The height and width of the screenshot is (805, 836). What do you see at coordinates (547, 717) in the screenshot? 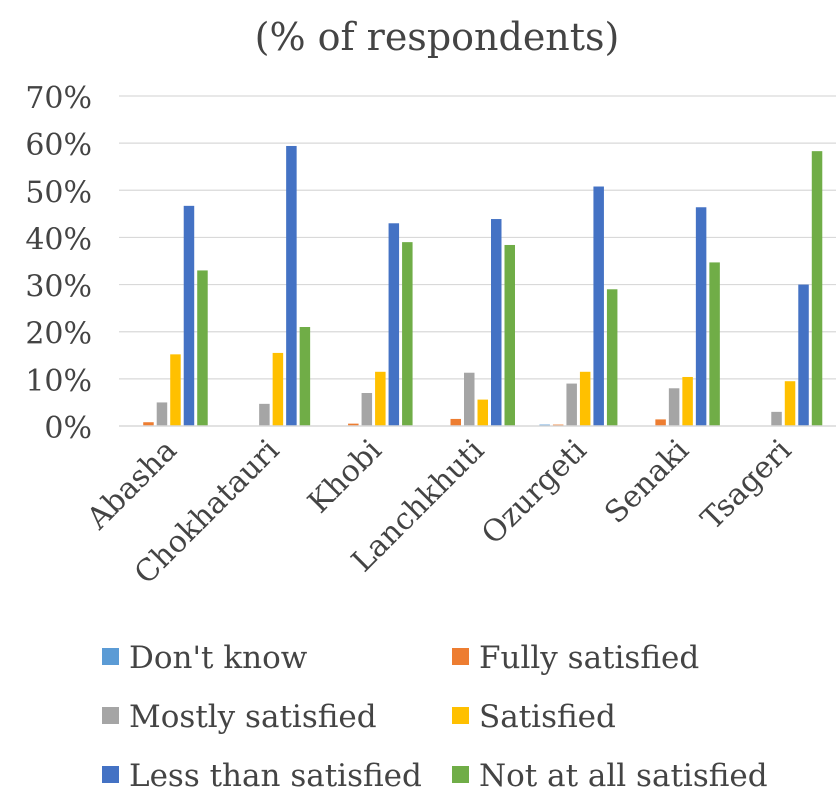
I see `legend-label: Satisfied` at bounding box center [547, 717].